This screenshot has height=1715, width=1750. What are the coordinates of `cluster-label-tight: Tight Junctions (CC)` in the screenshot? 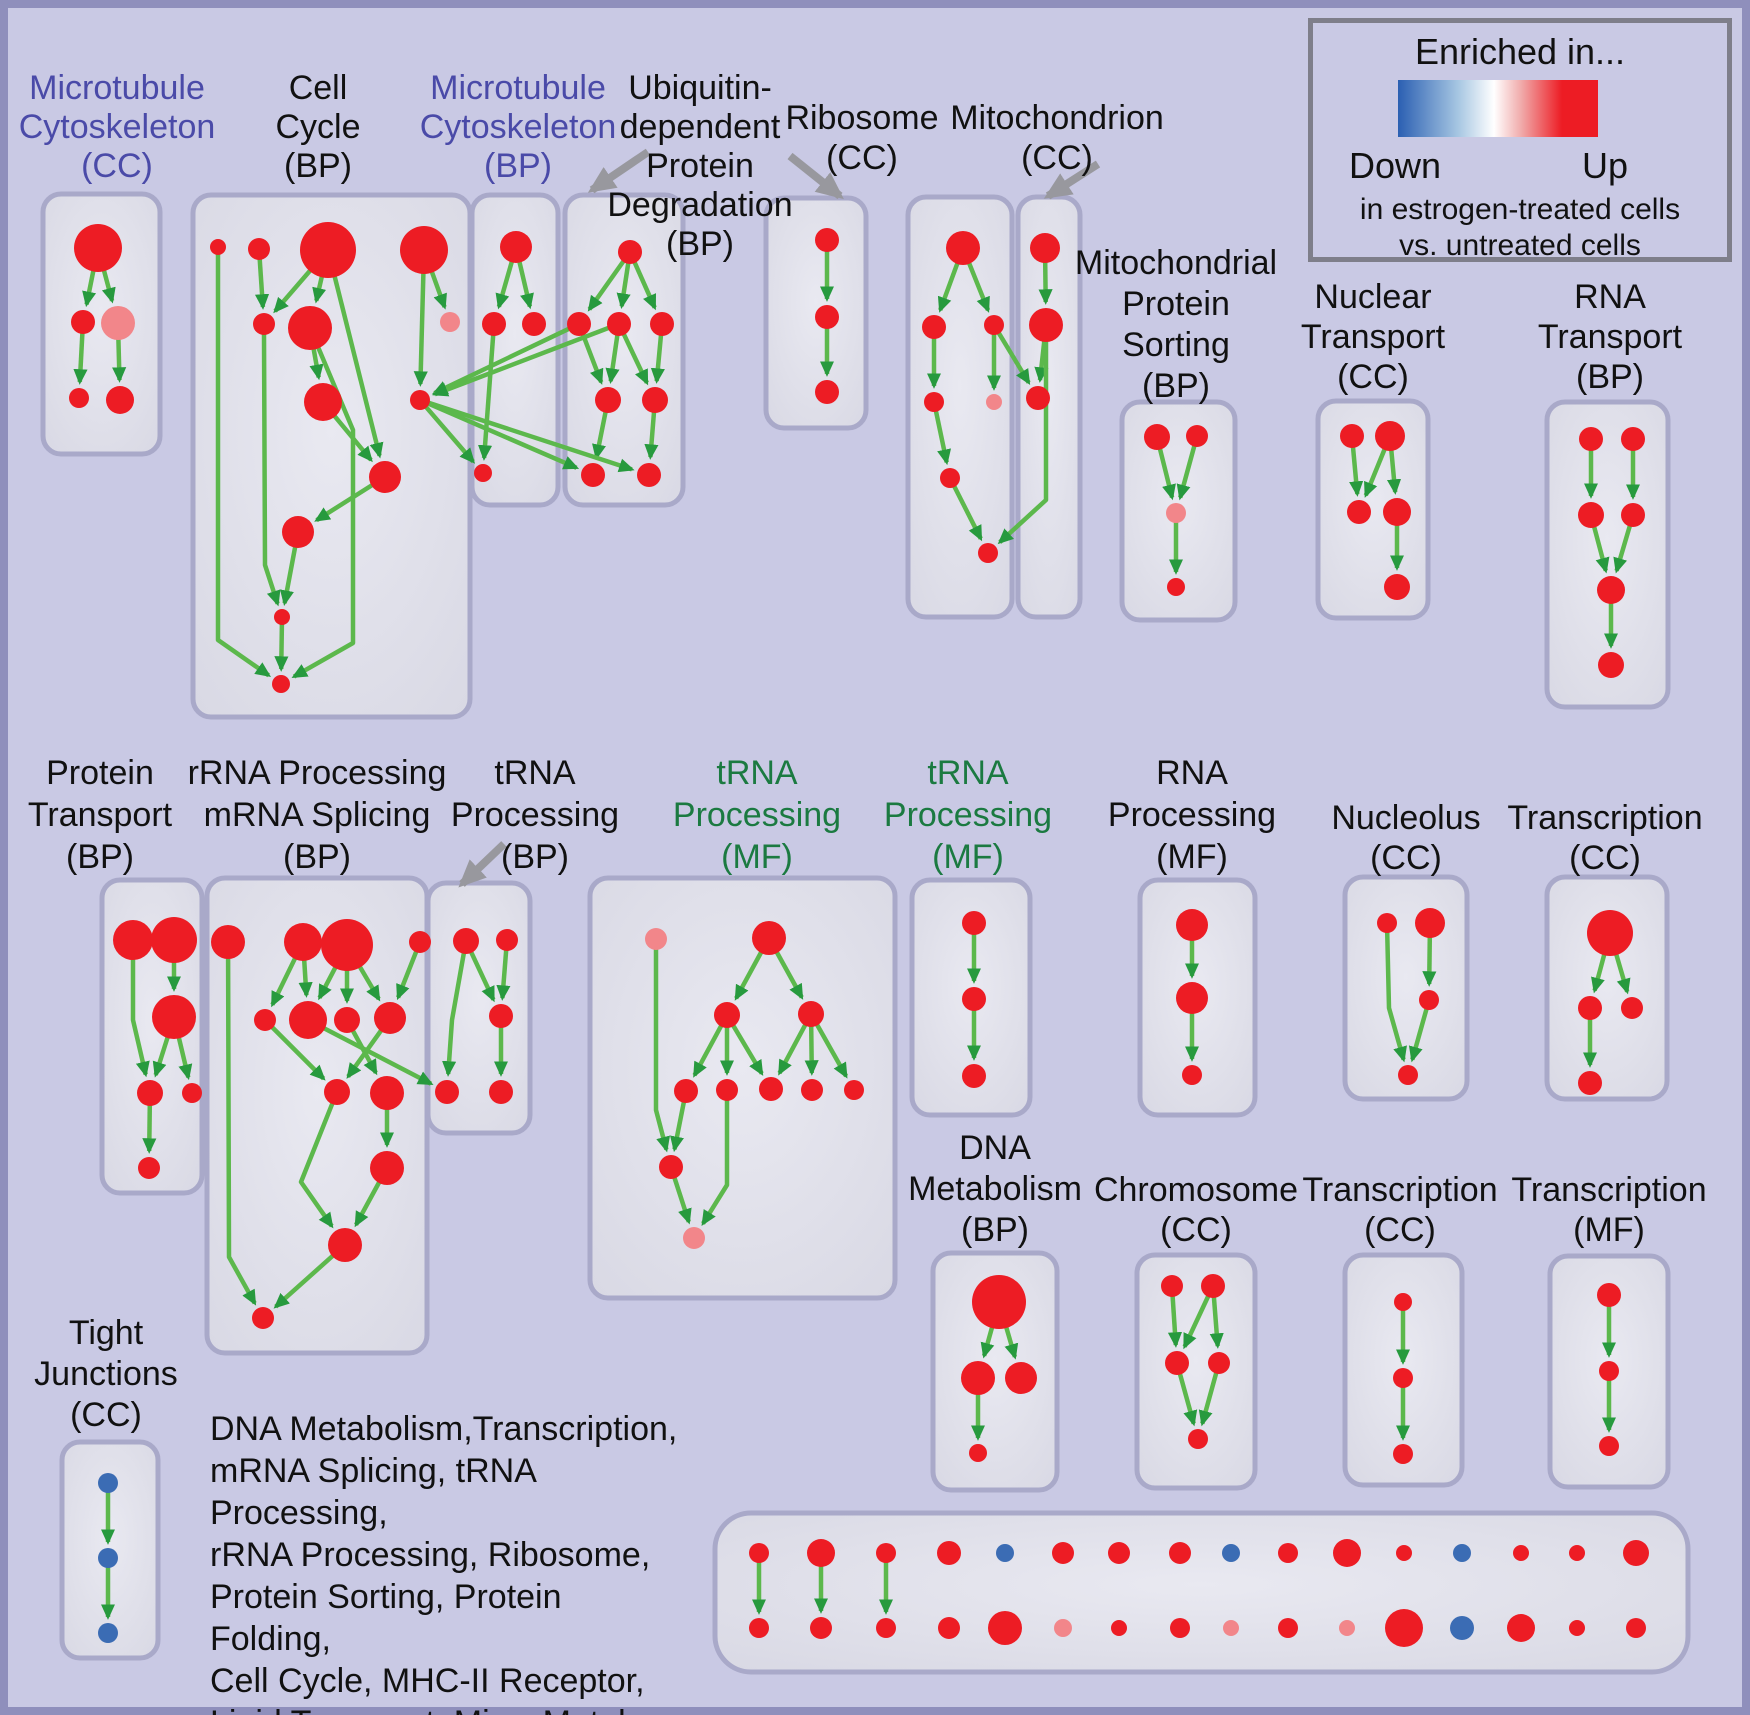 It's located at (106, 1374).